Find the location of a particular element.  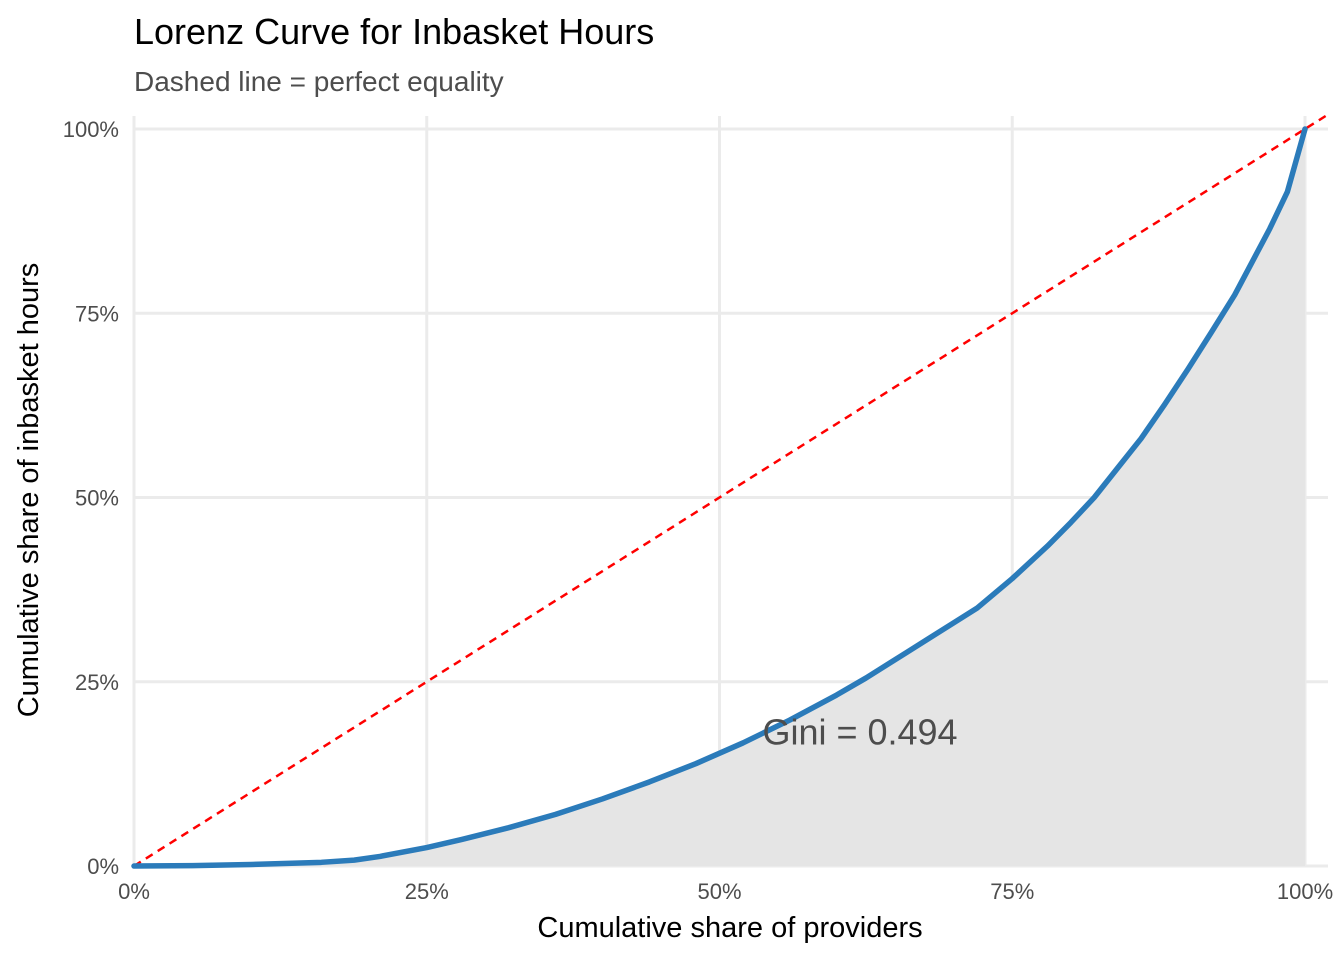

gini-annotation: Gini = 0.494 is located at coordinates (859, 731).